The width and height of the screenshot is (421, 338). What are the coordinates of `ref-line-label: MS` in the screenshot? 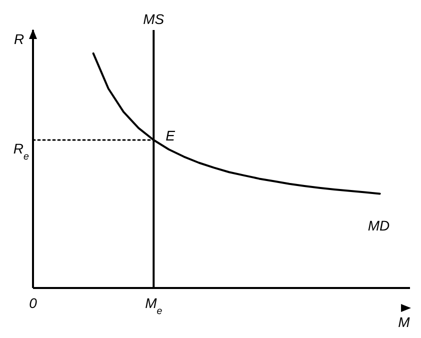 It's located at (154, 19).